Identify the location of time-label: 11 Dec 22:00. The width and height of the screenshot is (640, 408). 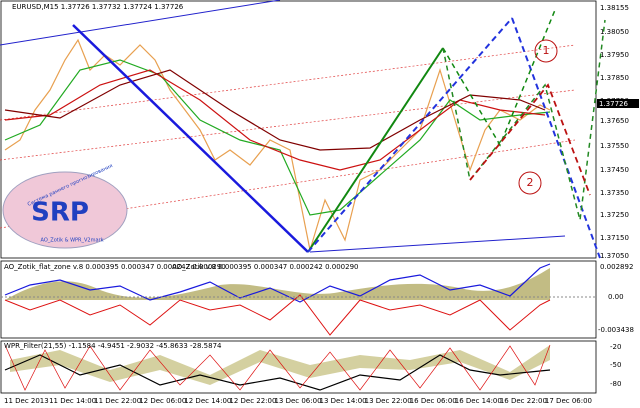
(117, 401).